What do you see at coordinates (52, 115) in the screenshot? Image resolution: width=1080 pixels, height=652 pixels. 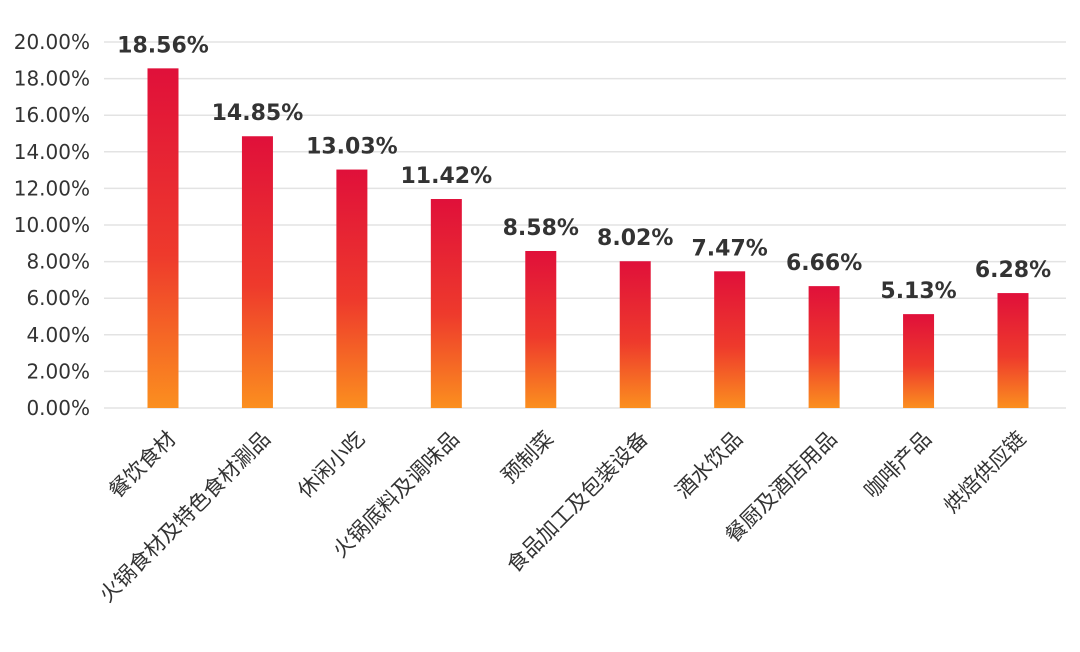 I see `y-tick-label: 16.00%` at bounding box center [52, 115].